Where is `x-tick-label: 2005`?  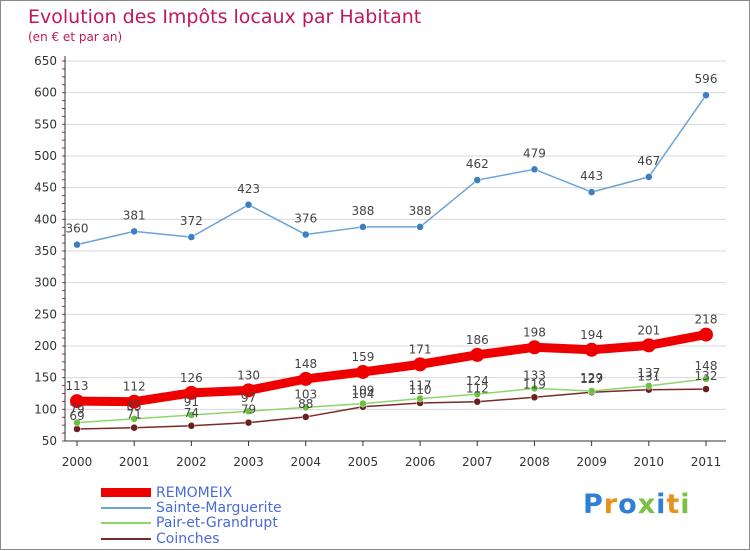
x-tick-label: 2005 is located at coordinates (363, 462).